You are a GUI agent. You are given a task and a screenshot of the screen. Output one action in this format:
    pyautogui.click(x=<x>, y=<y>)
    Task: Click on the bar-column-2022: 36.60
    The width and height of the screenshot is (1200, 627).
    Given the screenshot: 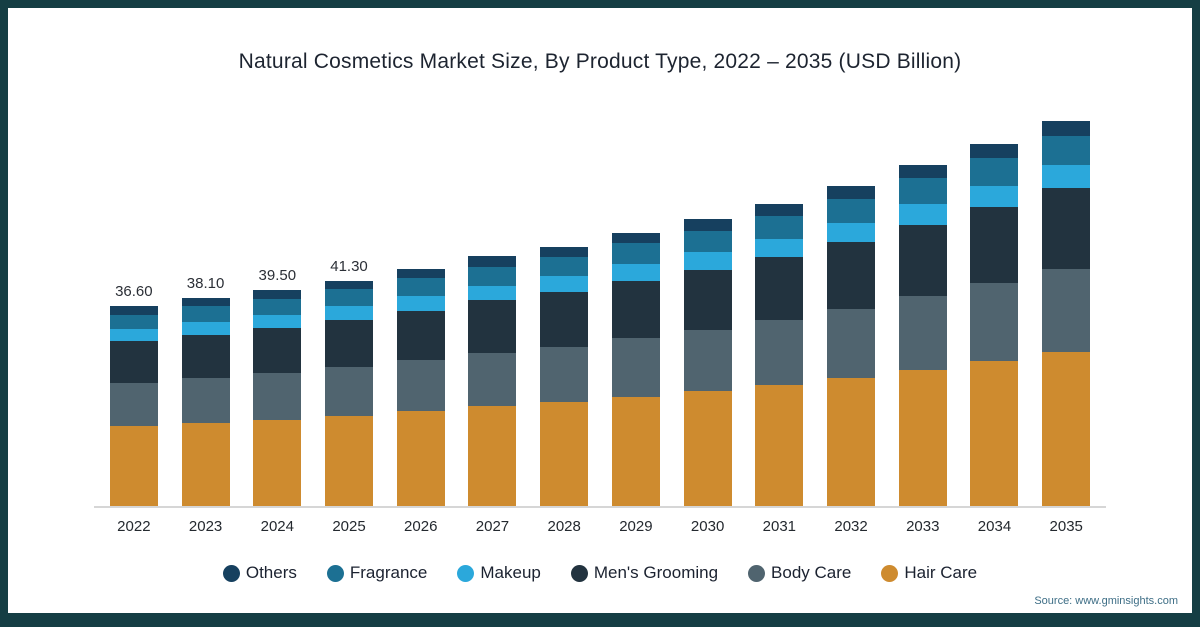 What is the action you would take?
    pyautogui.click(x=134, y=394)
    